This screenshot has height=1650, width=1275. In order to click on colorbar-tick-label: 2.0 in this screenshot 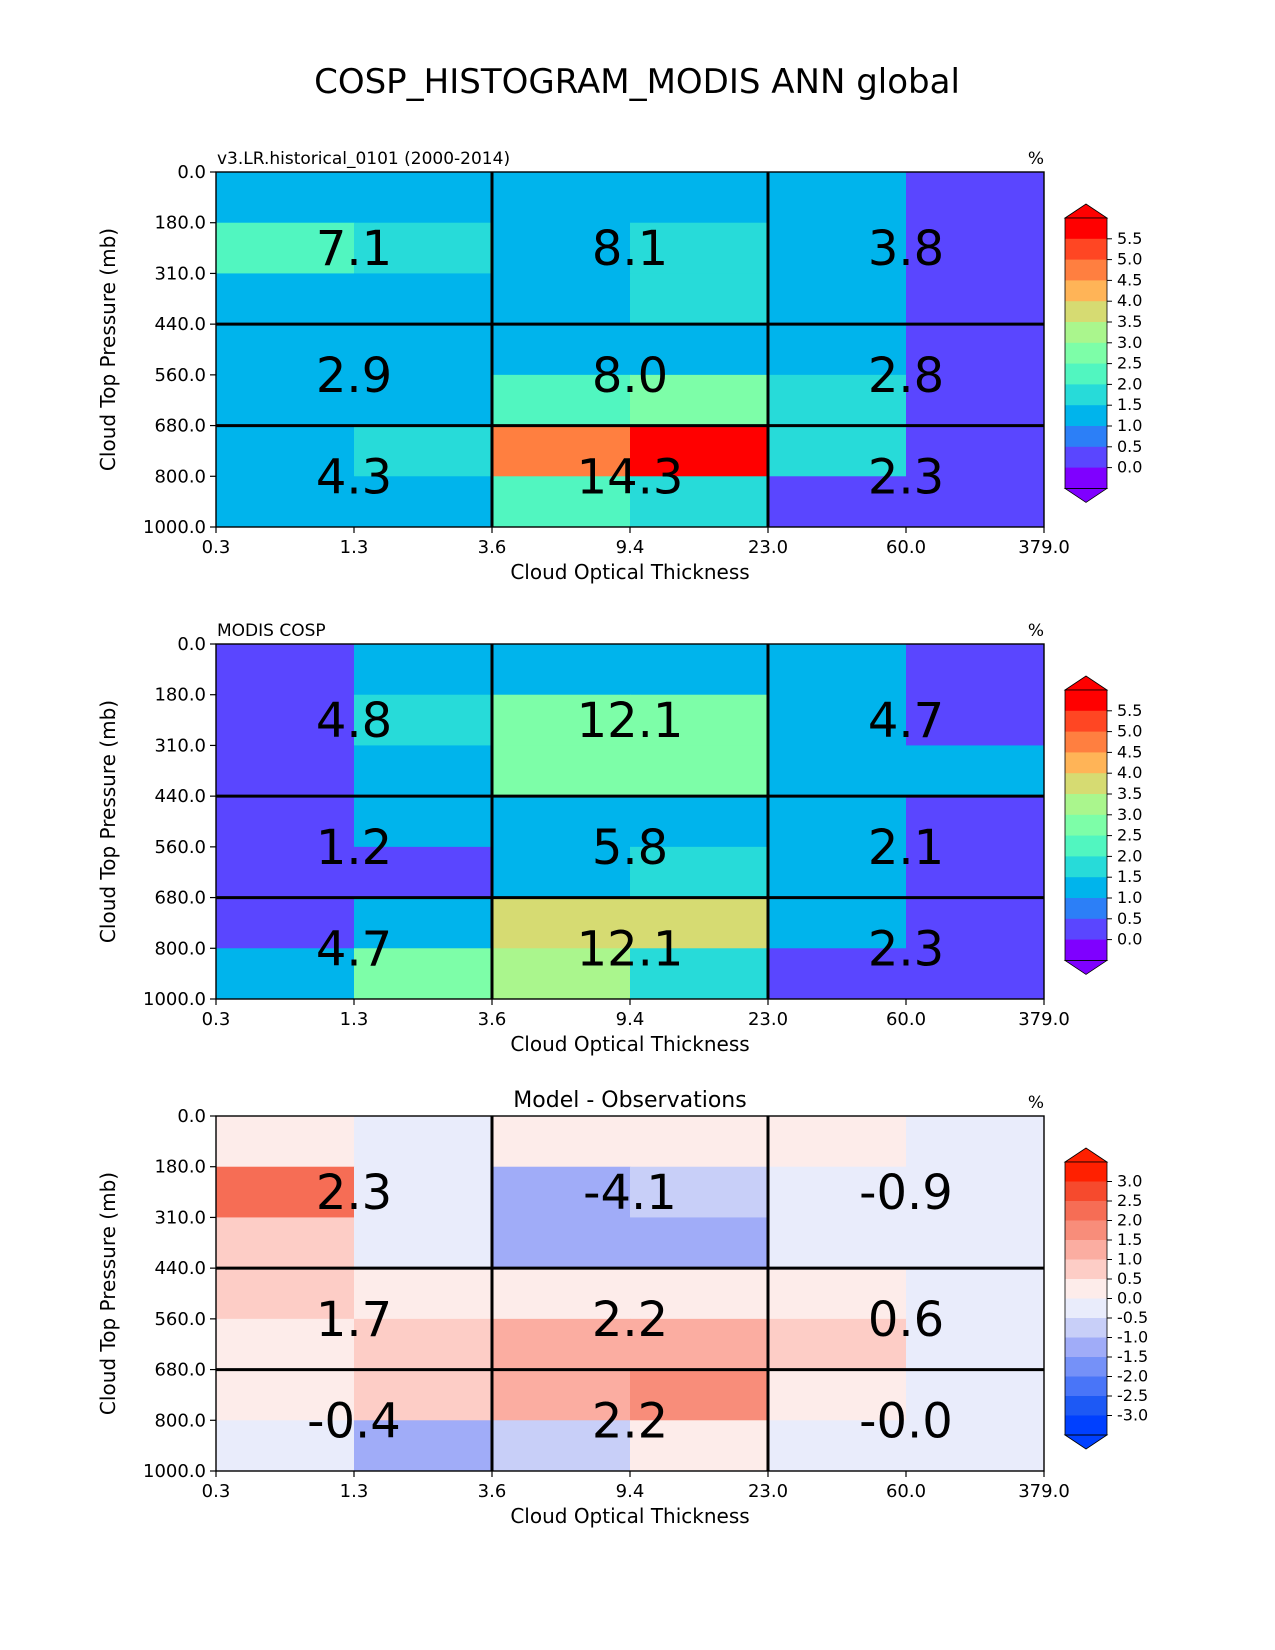, I will do `click(1129, 855)`.